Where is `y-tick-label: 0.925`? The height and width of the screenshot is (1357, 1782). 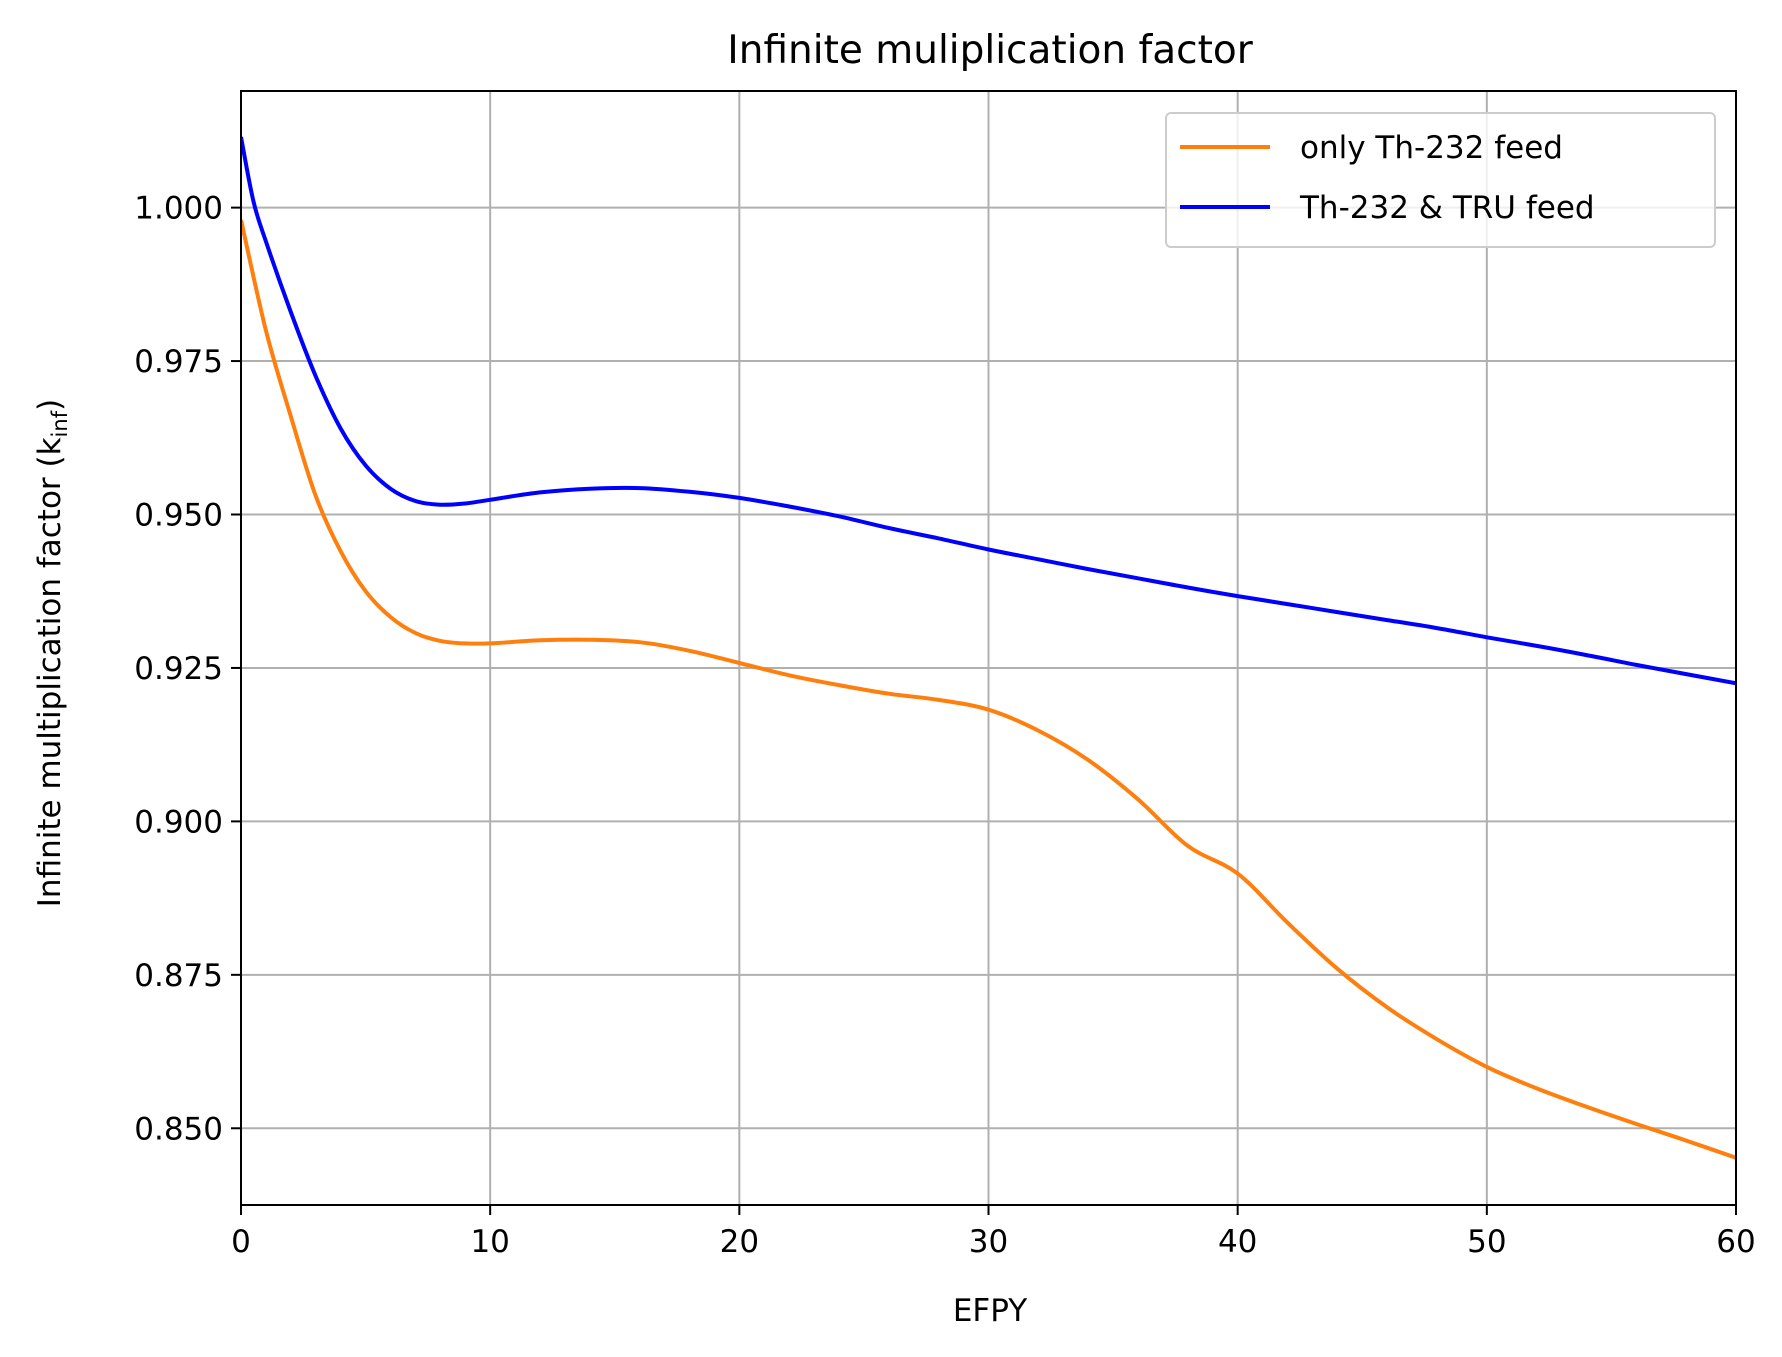 y-tick-label: 0.925 is located at coordinates (178, 669).